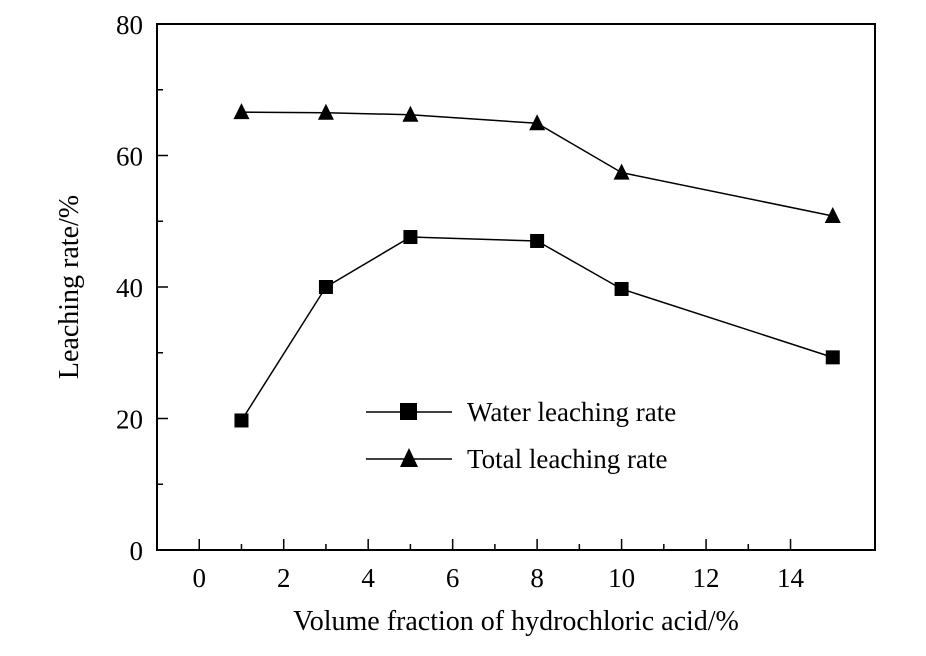 The width and height of the screenshot is (926, 656). What do you see at coordinates (791, 578) in the screenshot?
I see `x-tick-label: 14` at bounding box center [791, 578].